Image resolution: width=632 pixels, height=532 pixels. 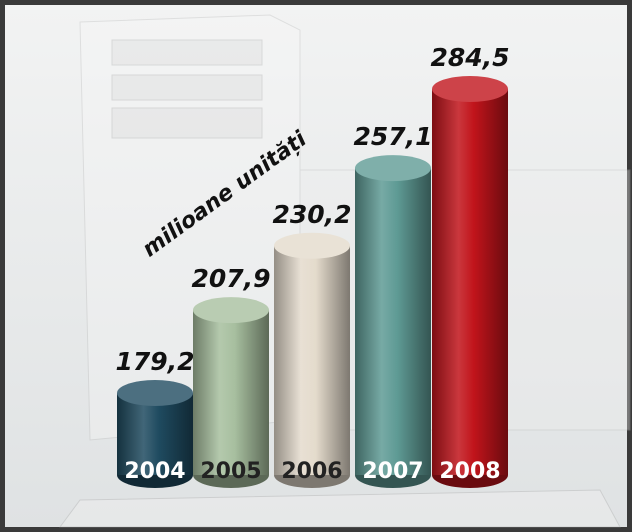 What do you see at coordinates (469, 471) in the screenshot?
I see `category-label: 2008` at bounding box center [469, 471].